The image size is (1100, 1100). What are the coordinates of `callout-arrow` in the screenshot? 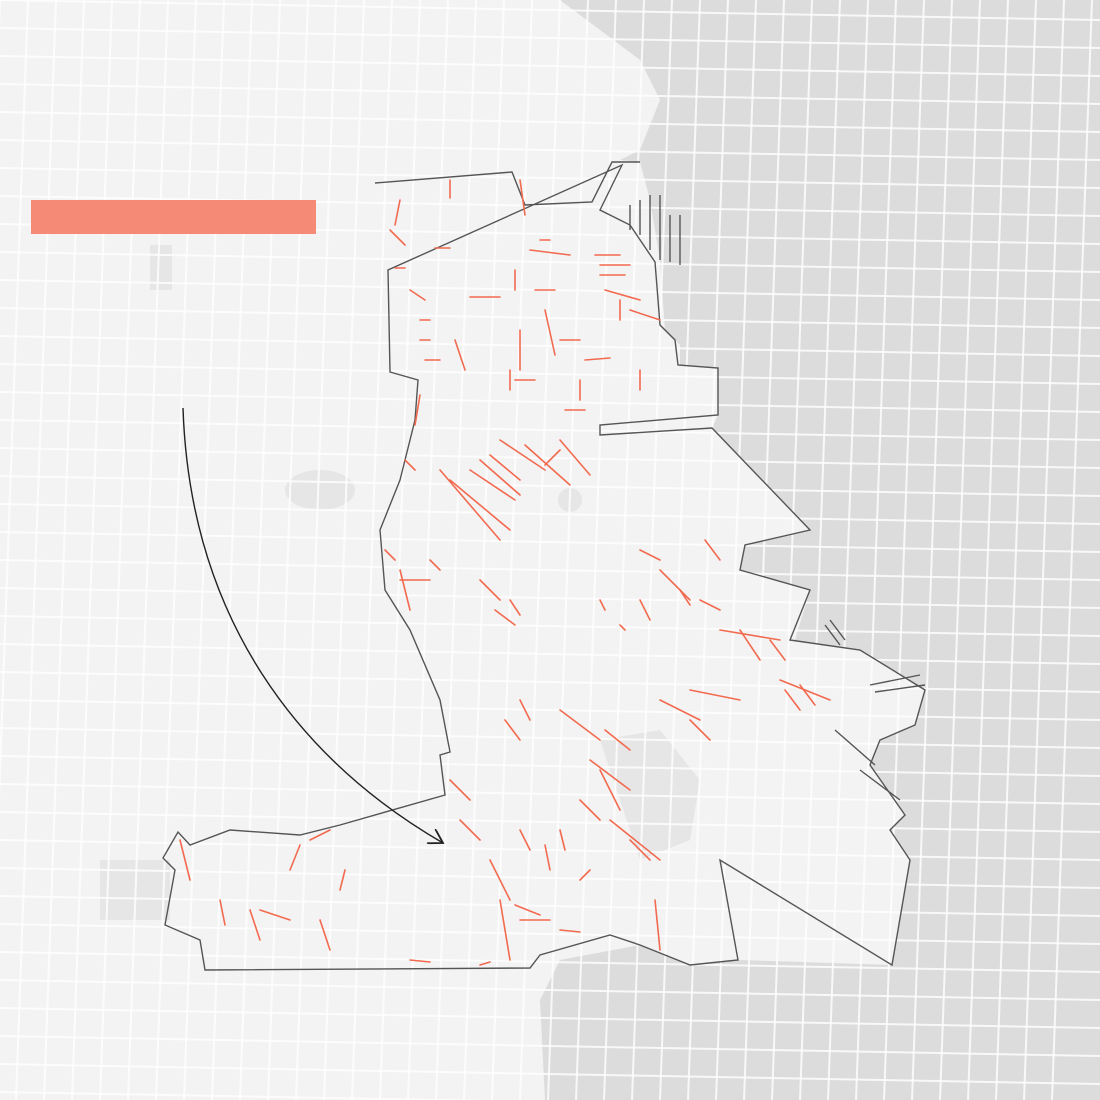 It's located at (312, 625).